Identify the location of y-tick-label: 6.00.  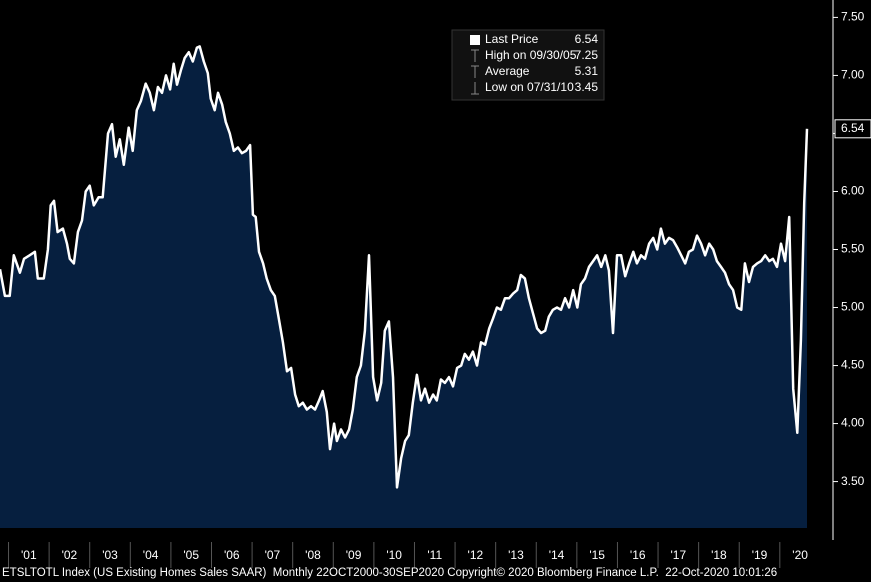
(853, 191).